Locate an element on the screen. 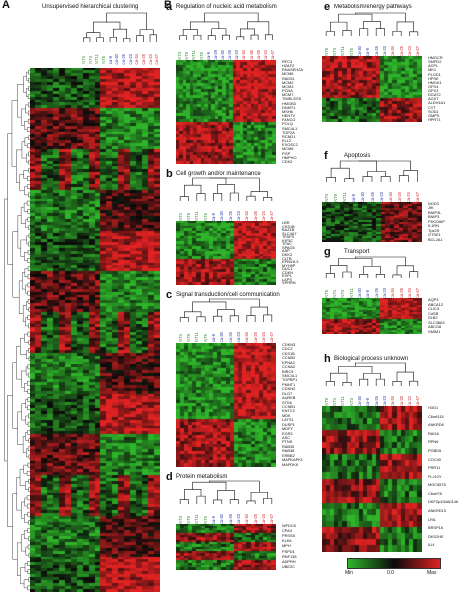 The width and height of the screenshot is (474, 596). gene-label: SPAG5 is located at coordinates (288, 247).